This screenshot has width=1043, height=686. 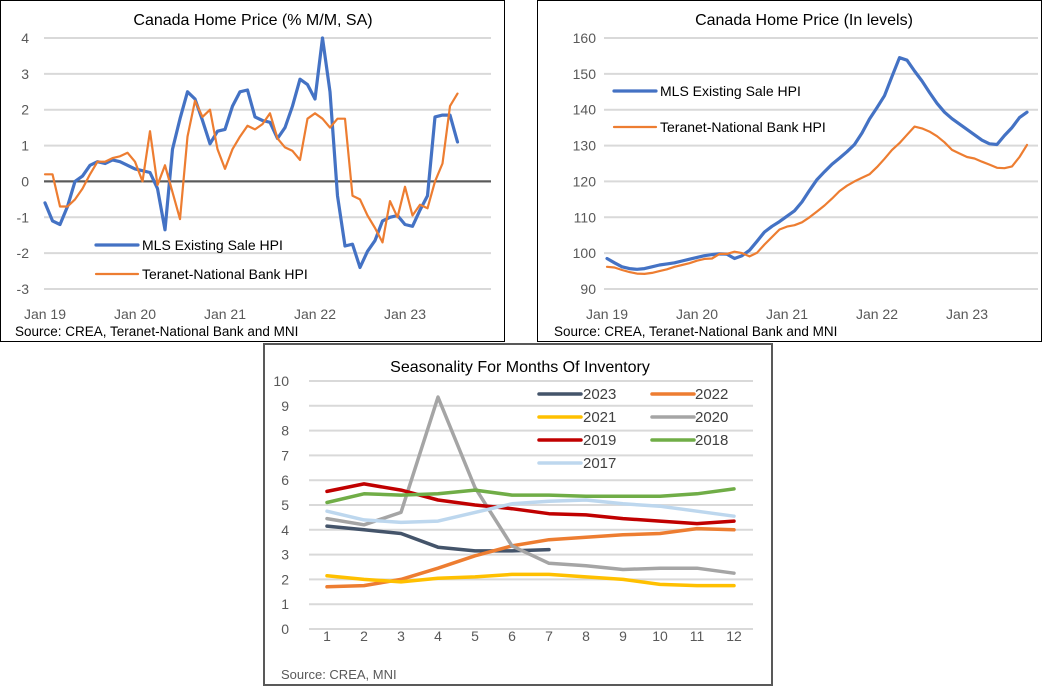 What do you see at coordinates (339, 674) in the screenshot?
I see `chart-inventory-source: Source: CREA, MNI` at bounding box center [339, 674].